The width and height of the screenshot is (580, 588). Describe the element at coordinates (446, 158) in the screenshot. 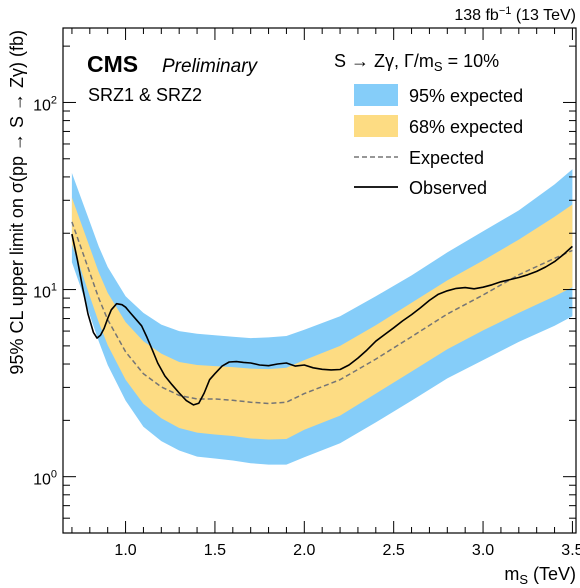

I see `legend-label-expected: Expected` at that location.